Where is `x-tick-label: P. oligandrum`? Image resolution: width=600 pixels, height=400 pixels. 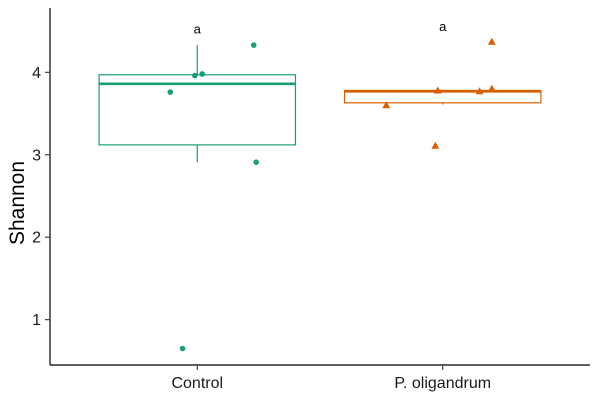
x-tick-label: P. oligandrum is located at coordinates (442, 383).